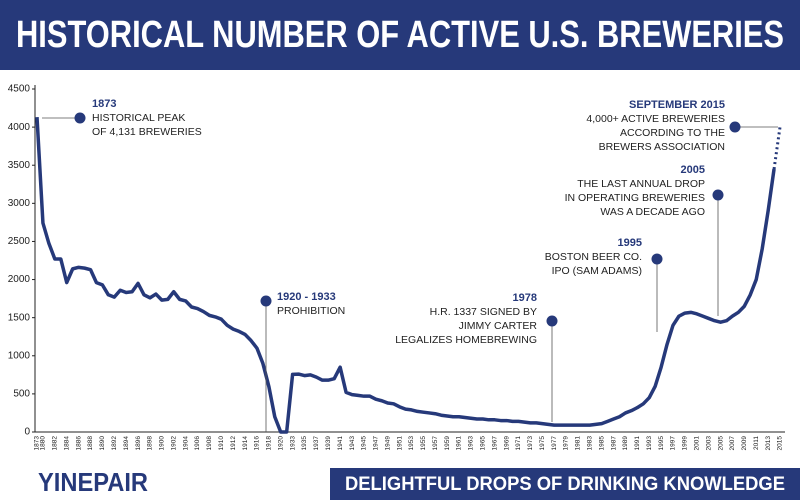 This screenshot has width=800, height=500. I want to click on x-tick-label: 2009, so click(744, 443).